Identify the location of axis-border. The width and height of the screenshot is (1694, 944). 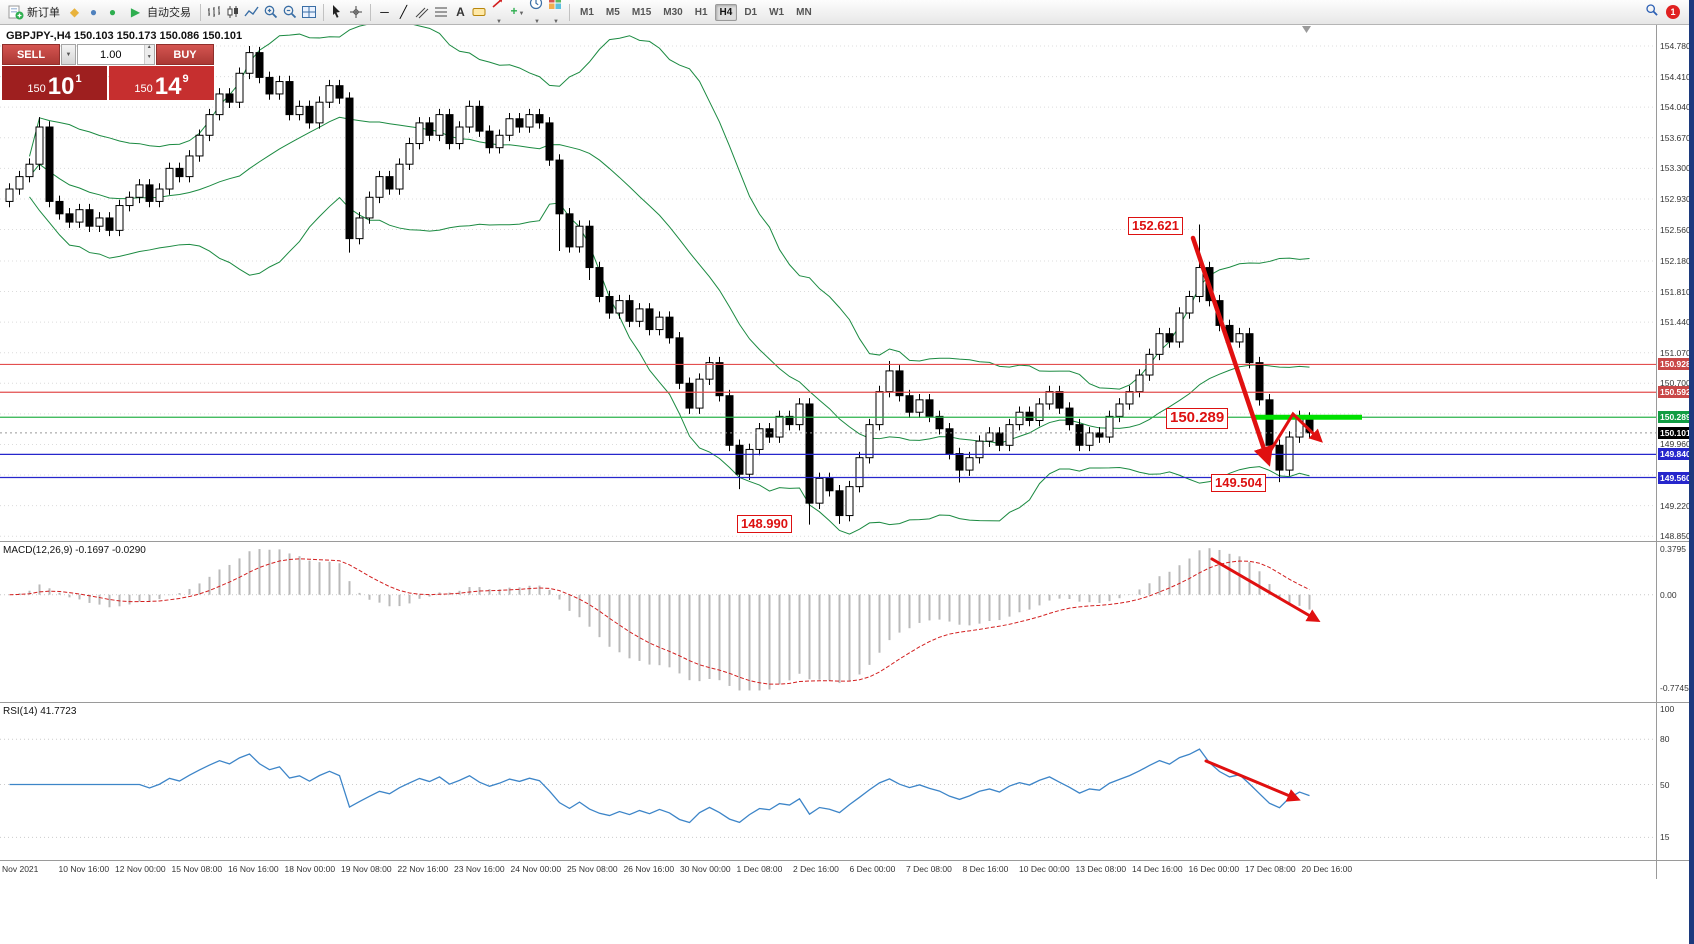
(1656, 452).